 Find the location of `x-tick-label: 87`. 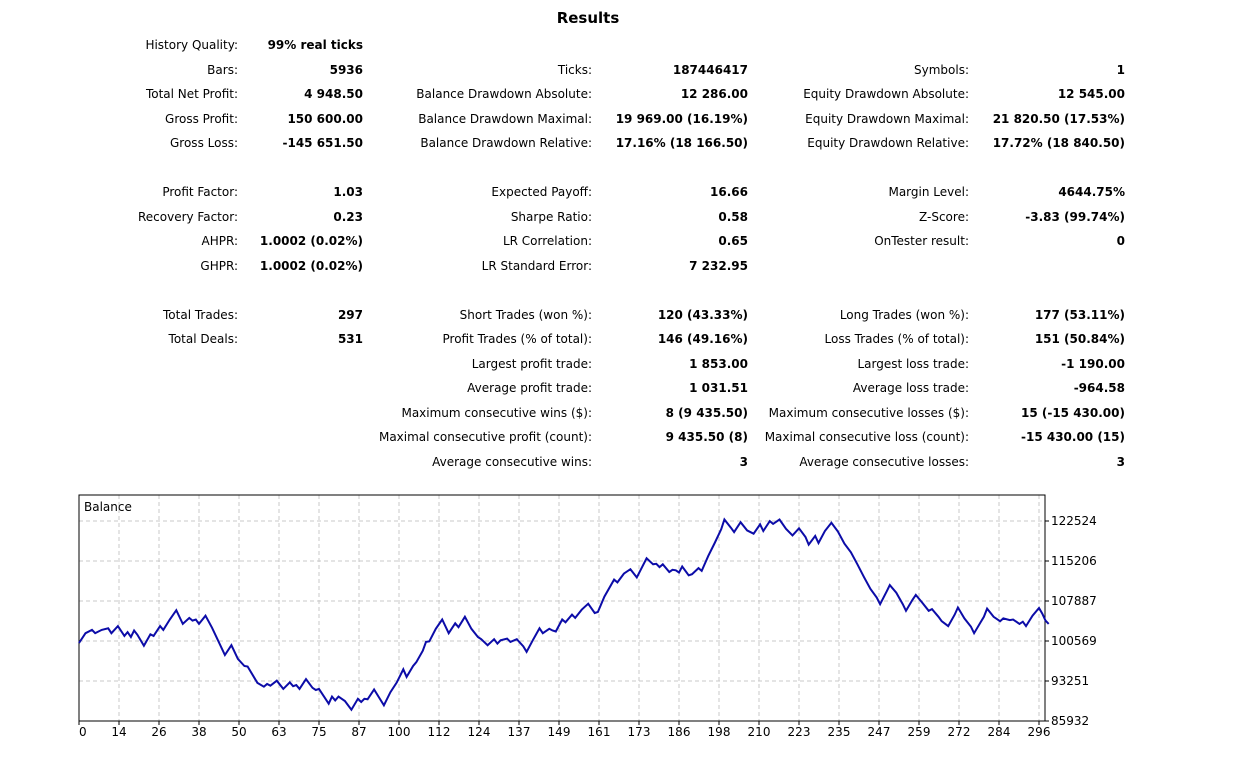

x-tick-label: 87 is located at coordinates (358, 732).